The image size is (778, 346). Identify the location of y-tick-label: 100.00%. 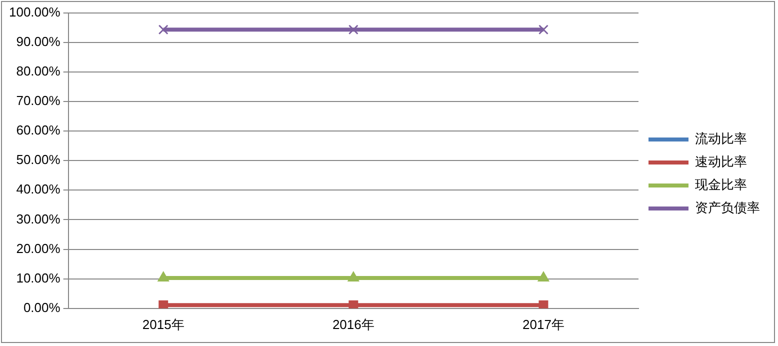
(34, 12).